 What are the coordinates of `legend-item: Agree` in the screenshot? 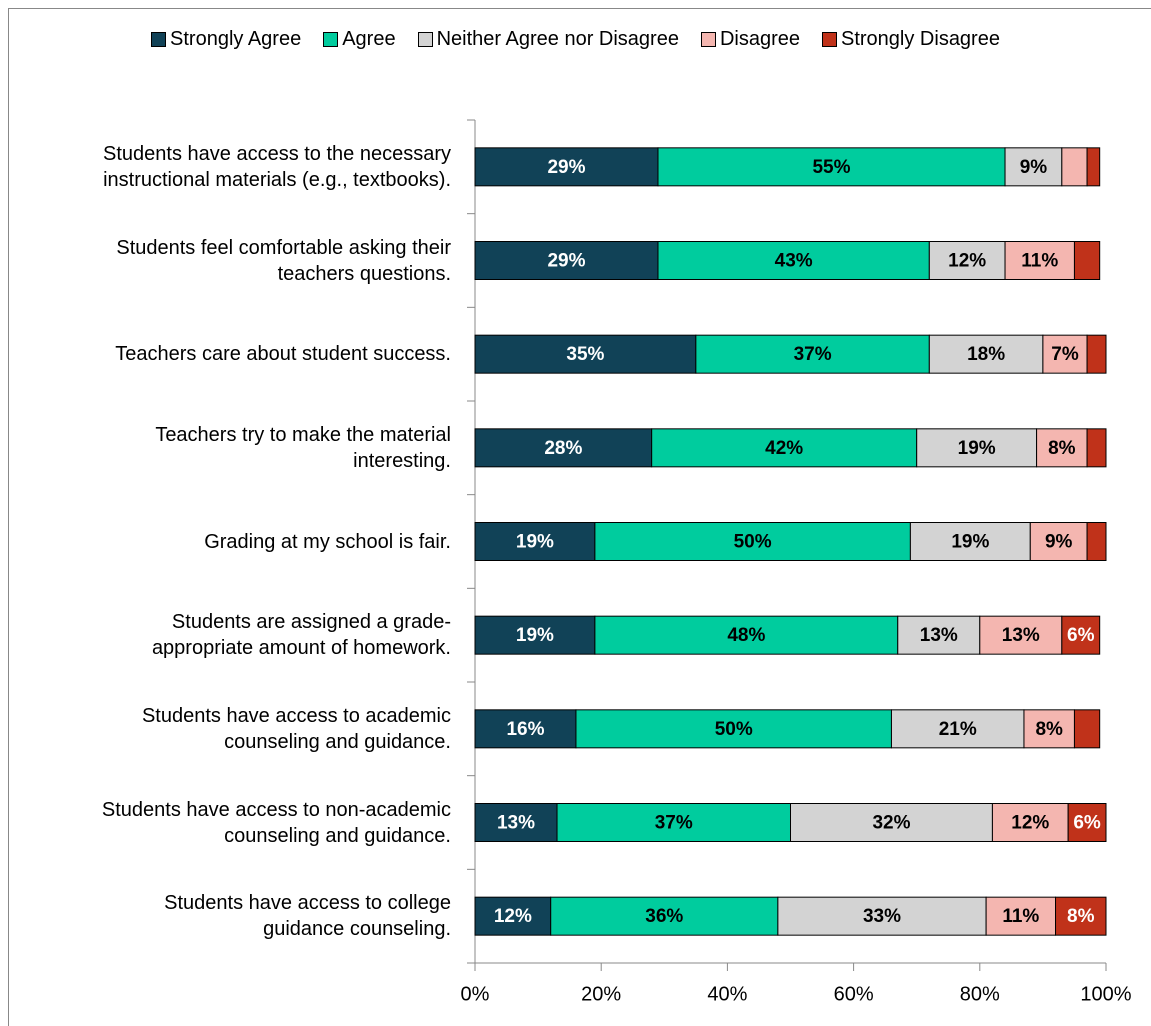 It's located at (359, 39).